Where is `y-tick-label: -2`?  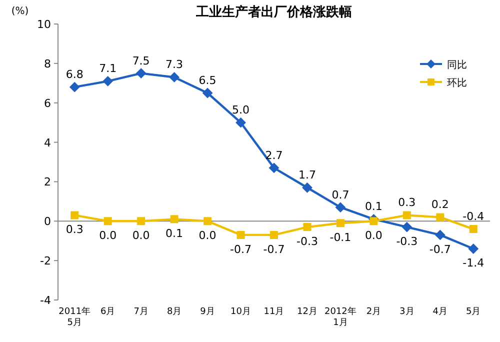 y-tick-label: -2 is located at coordinates (45, 261).